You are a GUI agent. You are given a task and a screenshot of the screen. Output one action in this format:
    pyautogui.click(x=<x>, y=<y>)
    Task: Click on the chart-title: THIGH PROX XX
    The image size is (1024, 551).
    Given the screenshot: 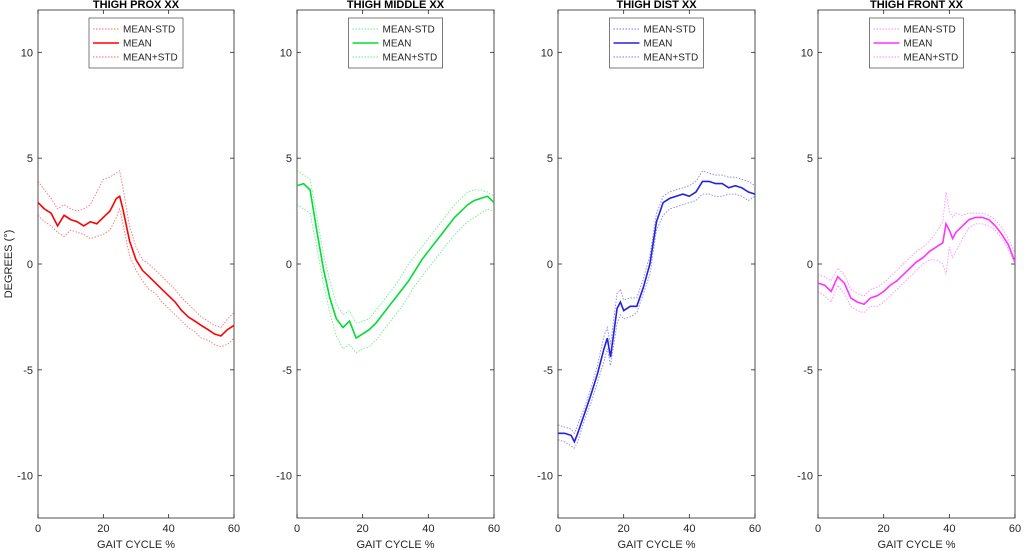 What is the action you would take?
    pyautogui.click(x=136, y=5)
    